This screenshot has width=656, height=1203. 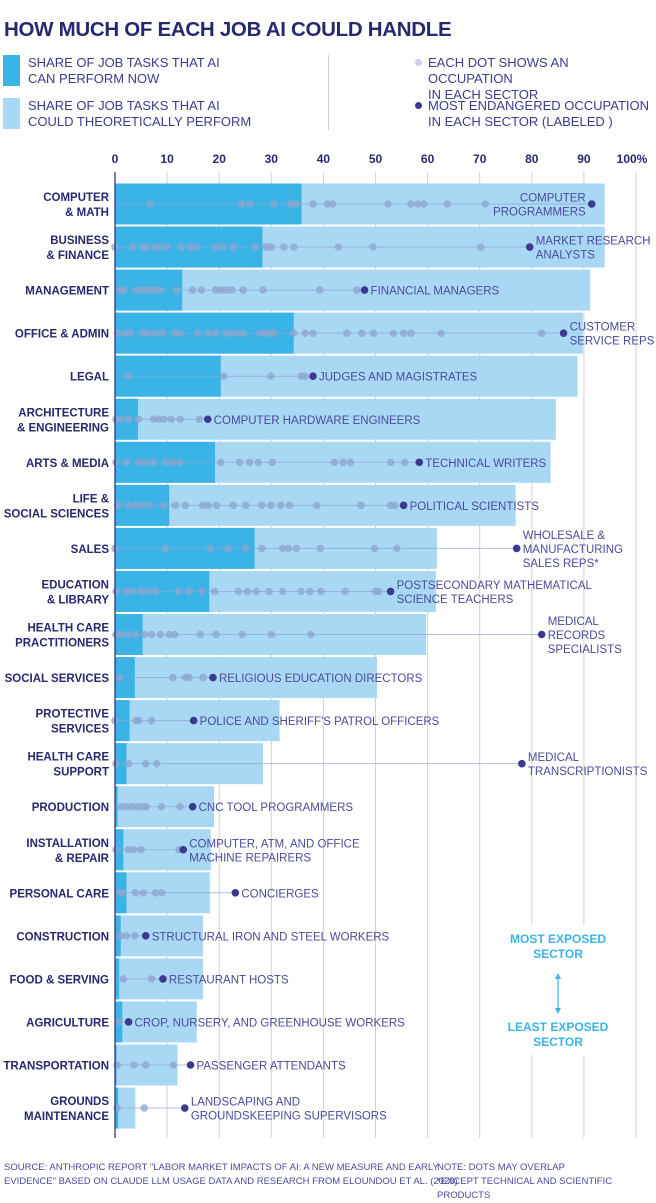 What do you see at coordinates (603, 328) in the screenshot?
I see `occupation-label: CUSTOMER` at bounding box center [603, 328].